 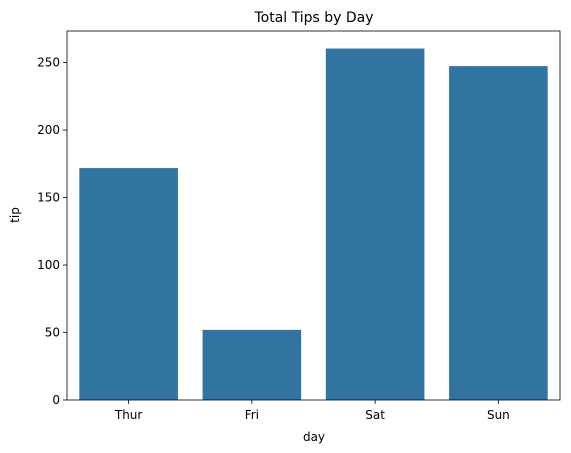 I want to click on y-tick-label: 200, so click(x=48, y=130).